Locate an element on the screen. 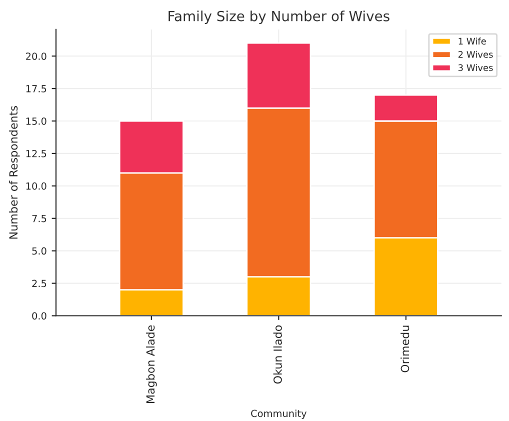  legend-label: 2 Wives is located at coordinates (475, 54).